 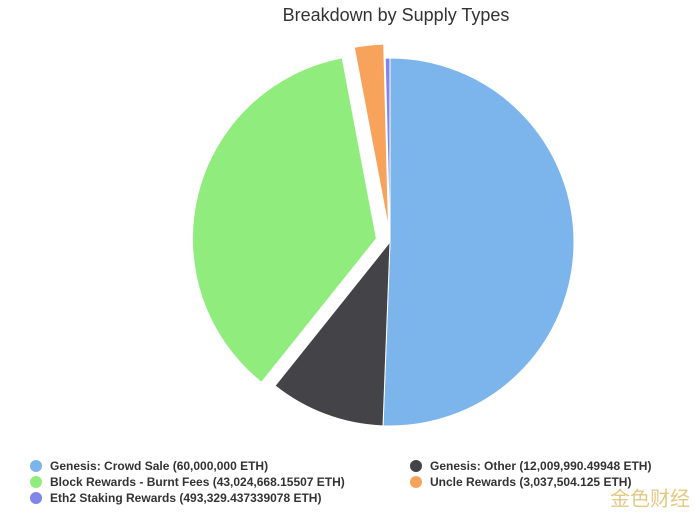 What do you see at coordinates (396, 15) in the screenshot?
I see `chart-title: Breakdown by Supply Types` at bounding box center [396, 15].